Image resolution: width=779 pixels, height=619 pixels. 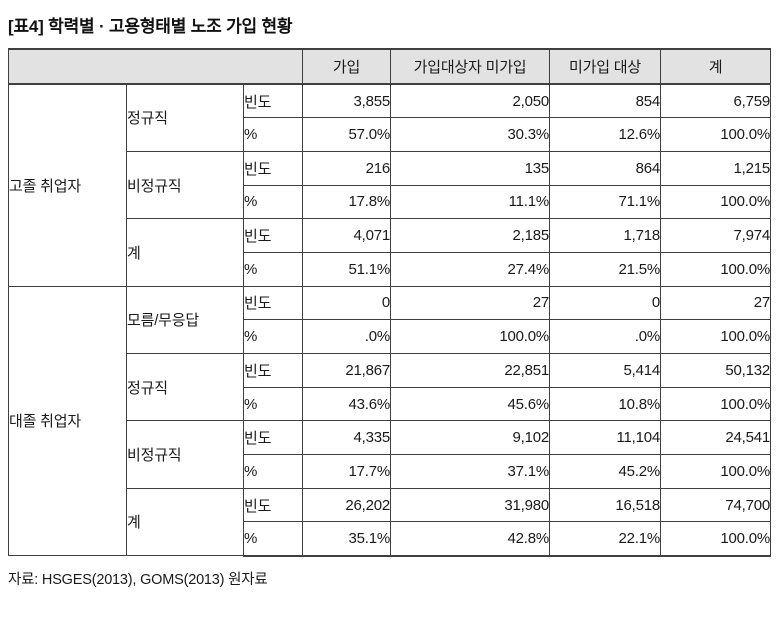 What do you see at coordinates (347, 66) in the screenshot?
I see `column-header-join: 가입` at bounding box center [347, 66].